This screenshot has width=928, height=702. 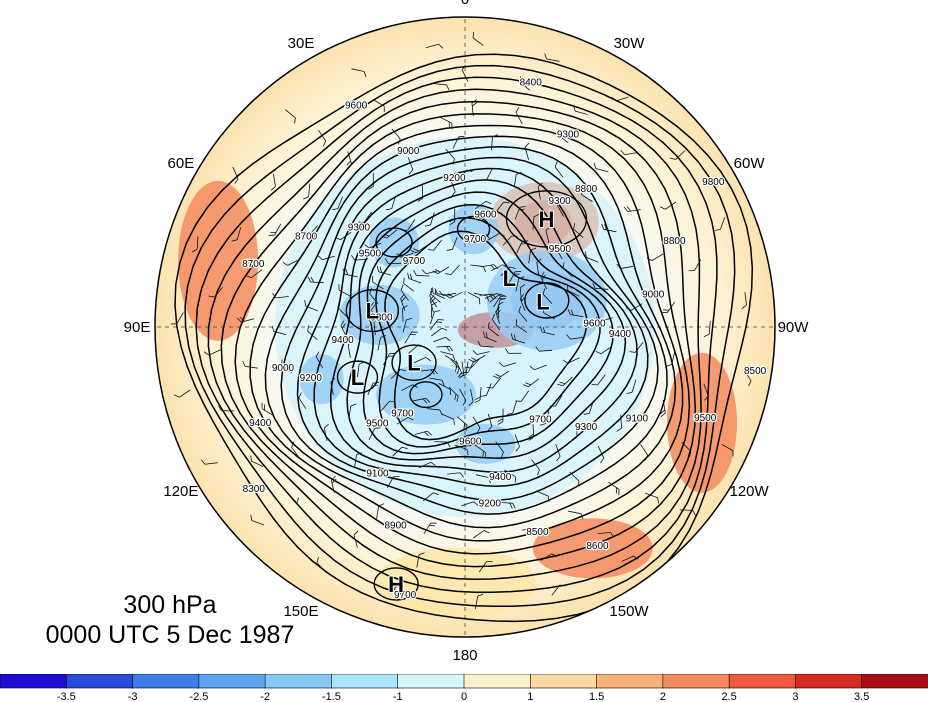 I want to click on longitude-label: 60W, so click(x=750, y=163).